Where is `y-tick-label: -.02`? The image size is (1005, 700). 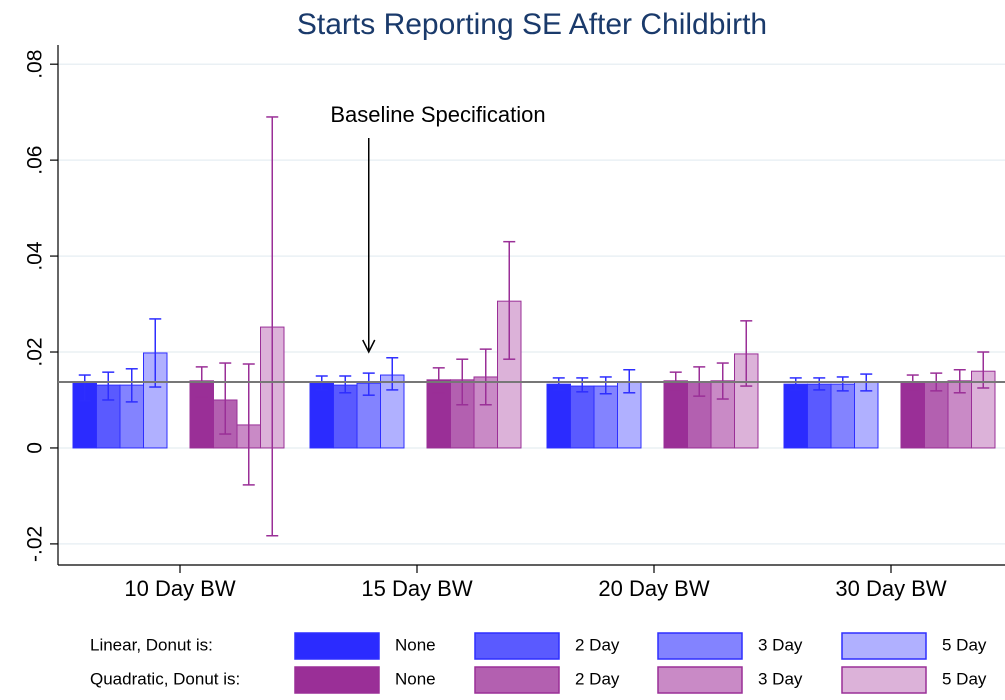 y-tick-label: -.02 is located at coordinates (35, 544).